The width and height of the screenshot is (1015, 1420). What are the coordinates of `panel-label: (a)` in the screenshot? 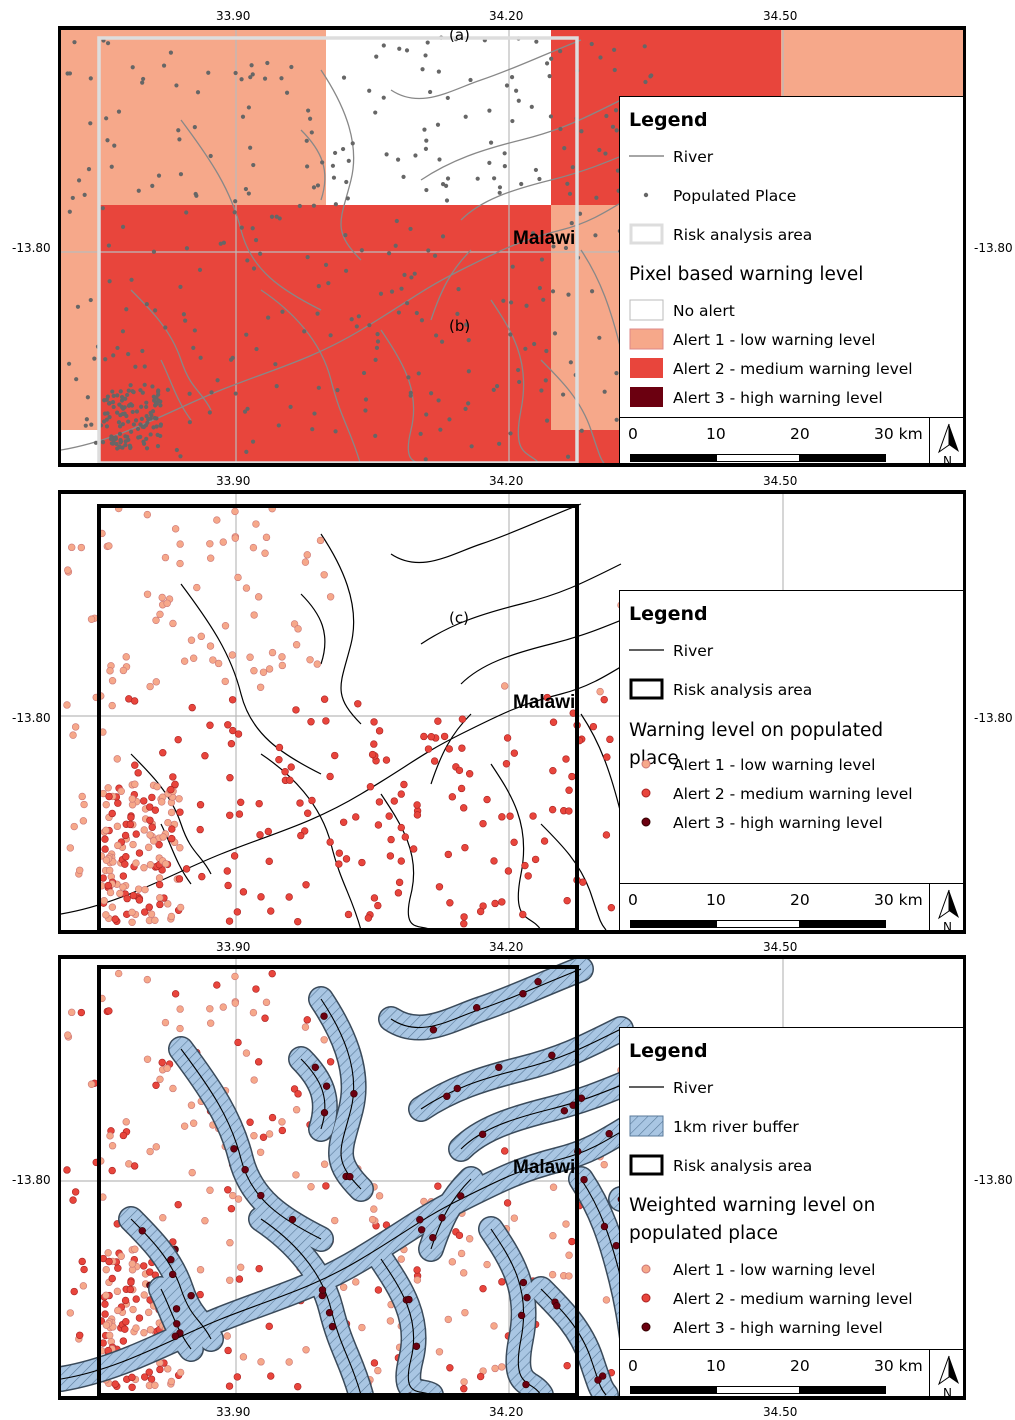 It's located at (459, 35).